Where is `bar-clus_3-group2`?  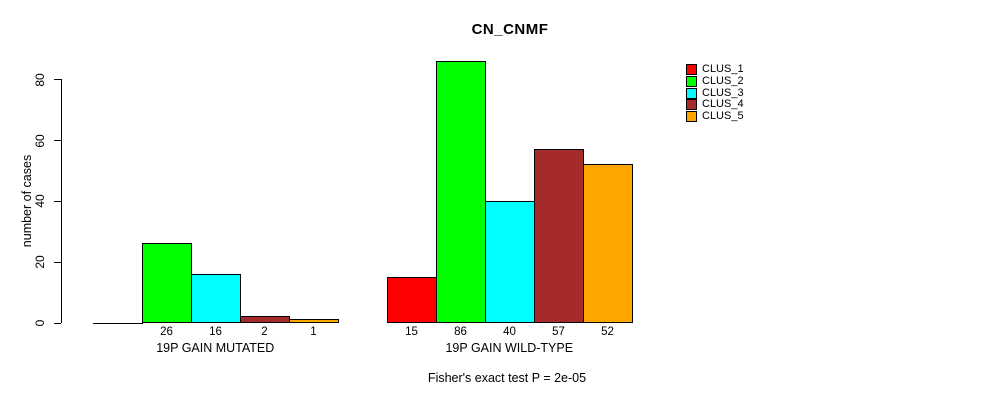
bar-clus_3-group2 is located at coordinates (510, 262).